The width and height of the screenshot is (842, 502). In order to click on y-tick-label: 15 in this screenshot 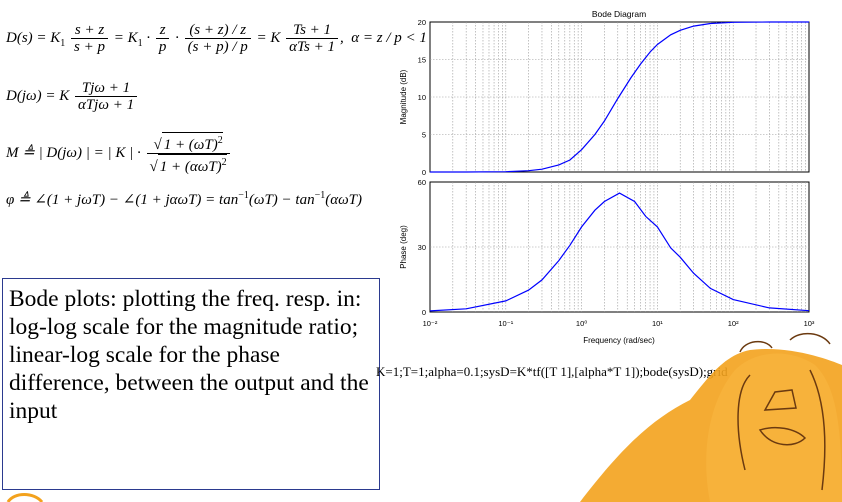, I will do `click(422, 60)`.